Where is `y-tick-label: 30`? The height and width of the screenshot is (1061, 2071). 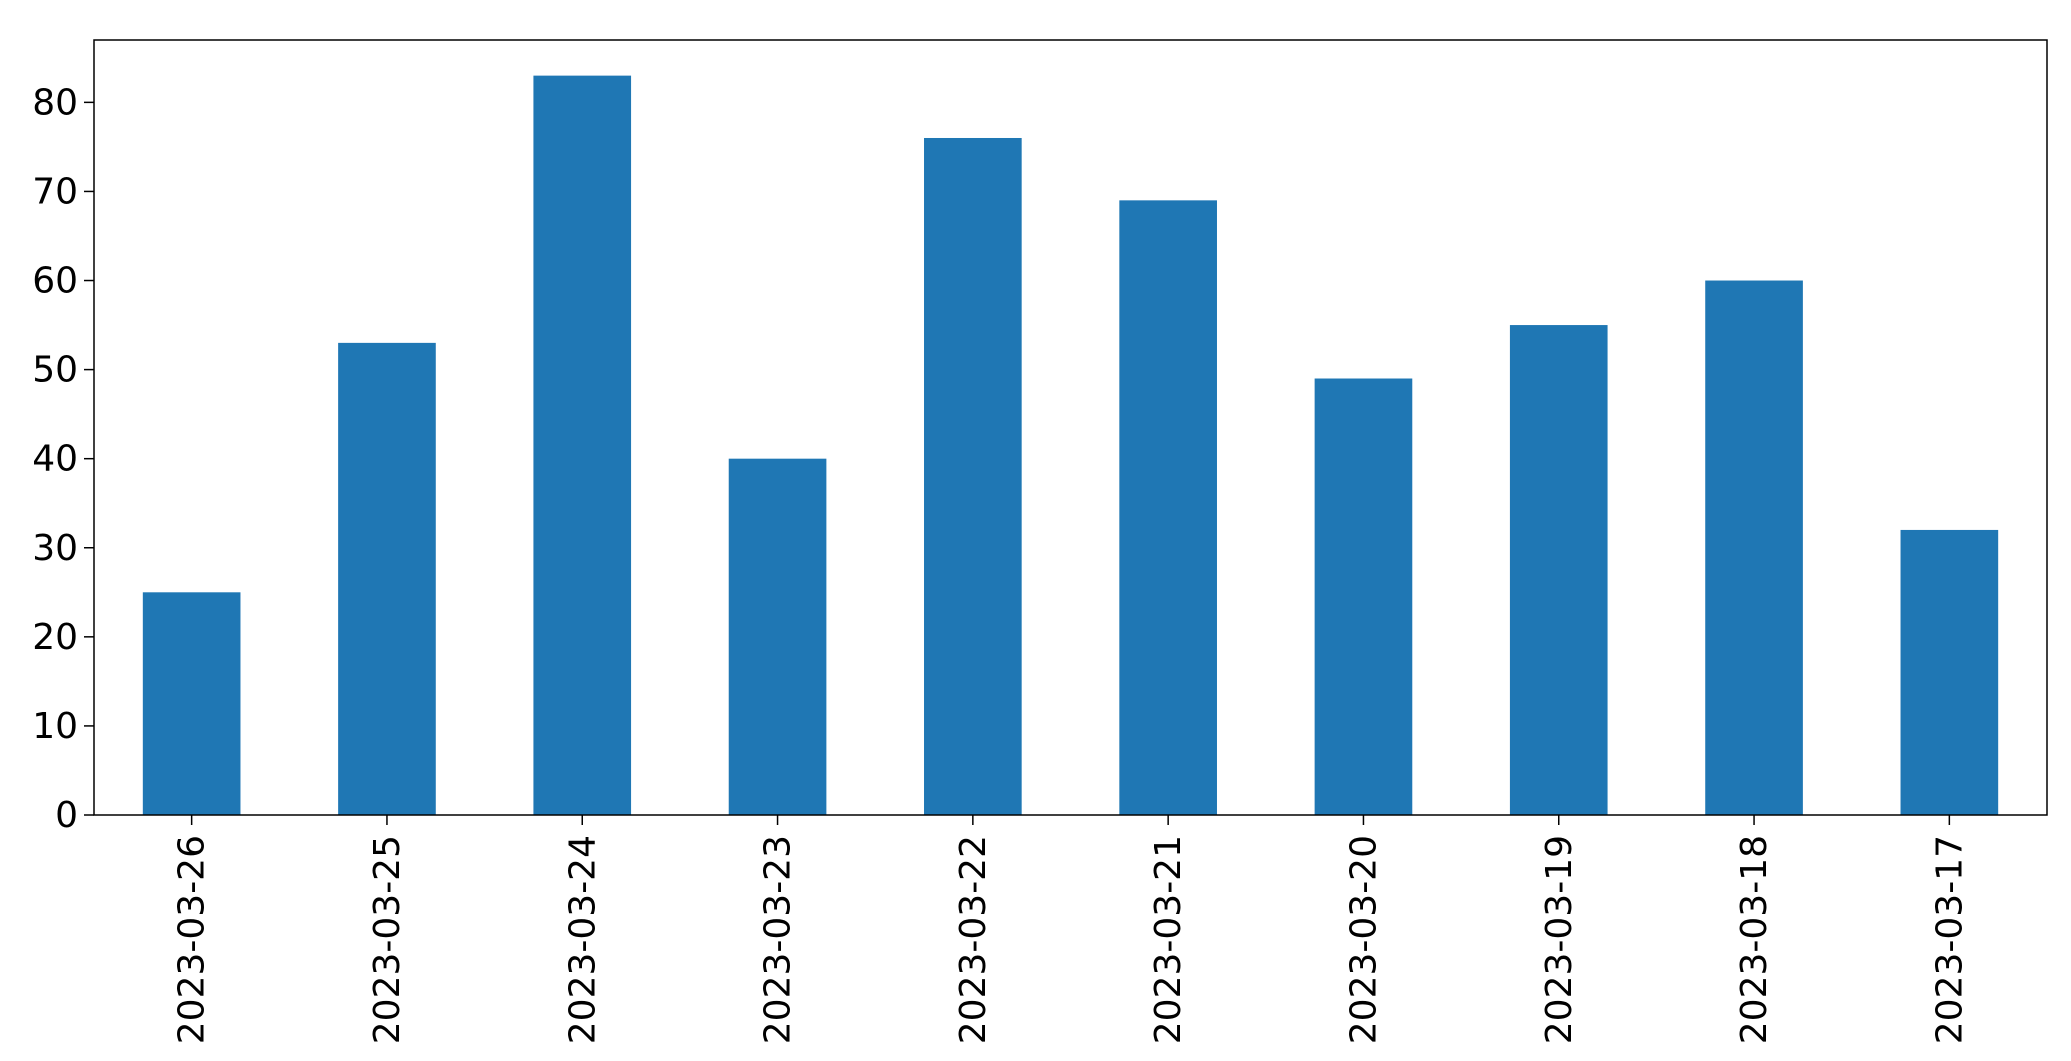
y-tick-label: 30 is located at coordinates (55, 548).